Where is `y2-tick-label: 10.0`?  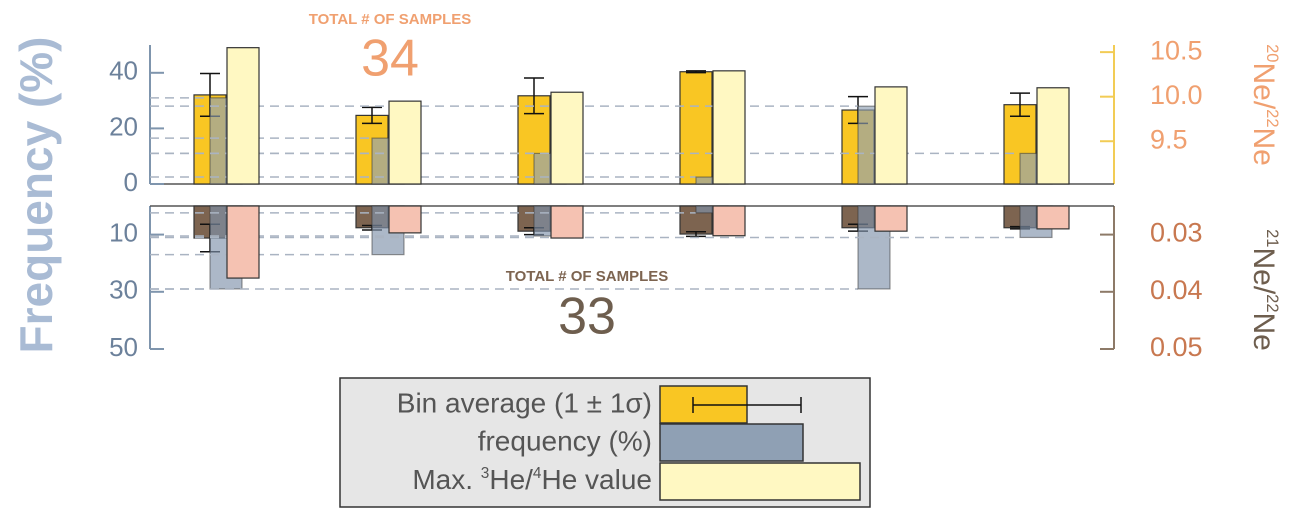
y2-tick-label: 10.0 is located at coordinates (1176, 95).